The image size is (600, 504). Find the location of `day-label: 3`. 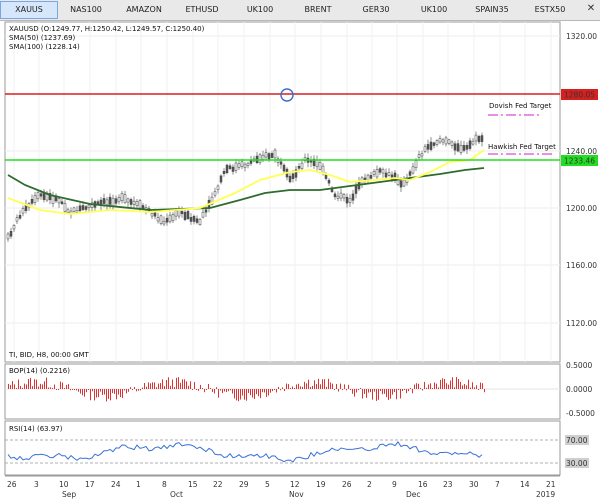

day-label: 3 is located at coordinates (36, 484).